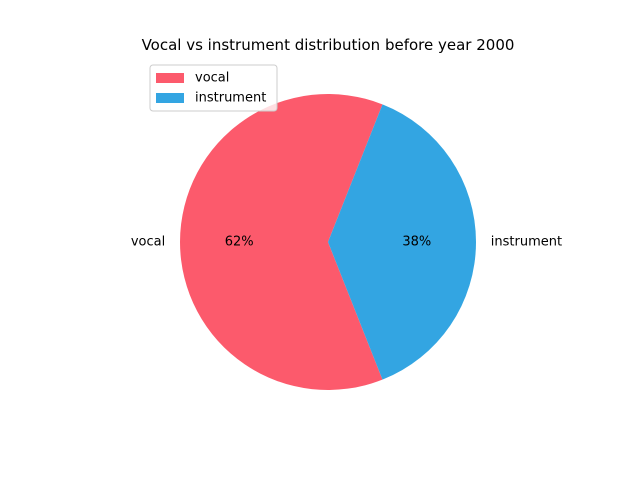 The height and width of the screenshot is (484, 640). I want to click on pie-slice-instrument, so click(402, 242).